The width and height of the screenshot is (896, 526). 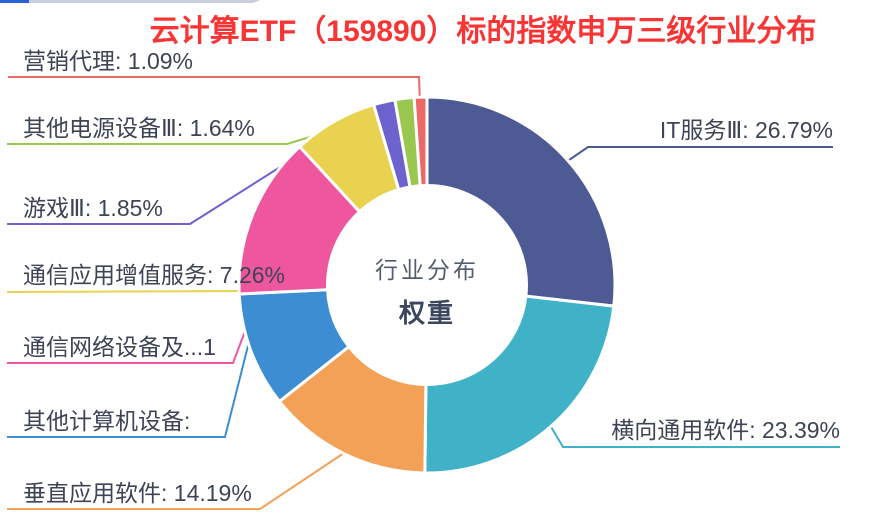 I want to click on slice-label-comm-network-equipment: 通信网络设备及...1, so click(x=119, y=347).